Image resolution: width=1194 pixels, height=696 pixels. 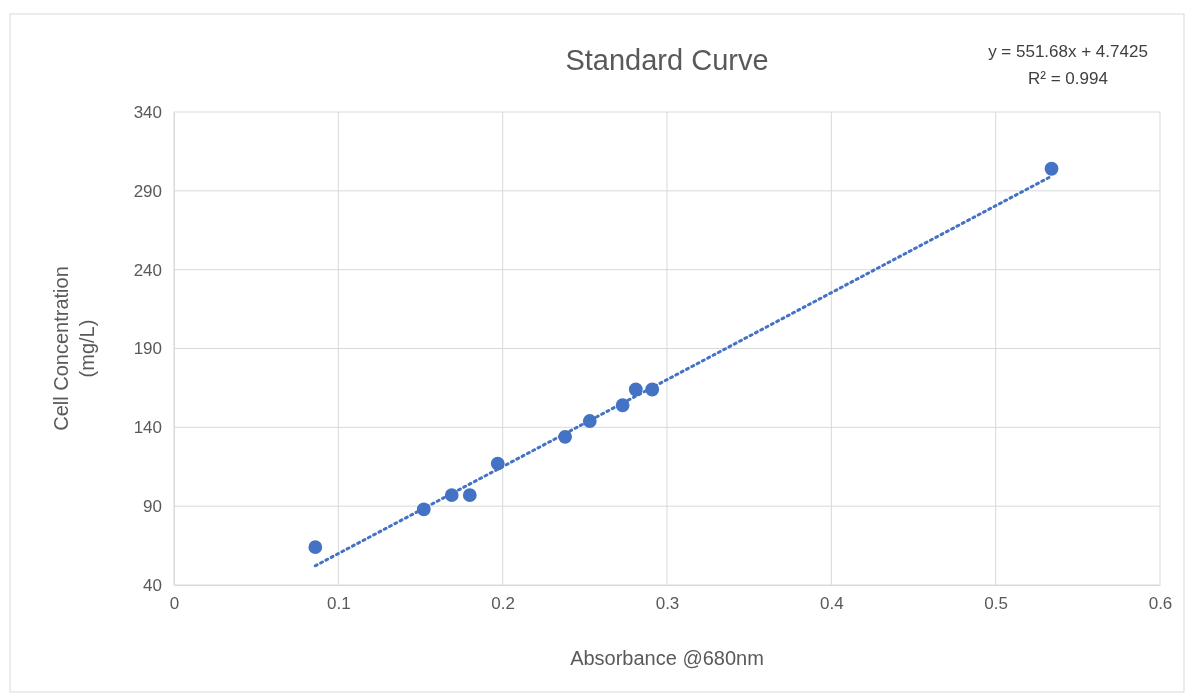 What do you see at coordinates (1160, 604) in the screenshot?
I see `x-tick-label: 0.6` at bounding box center [1160, 604].